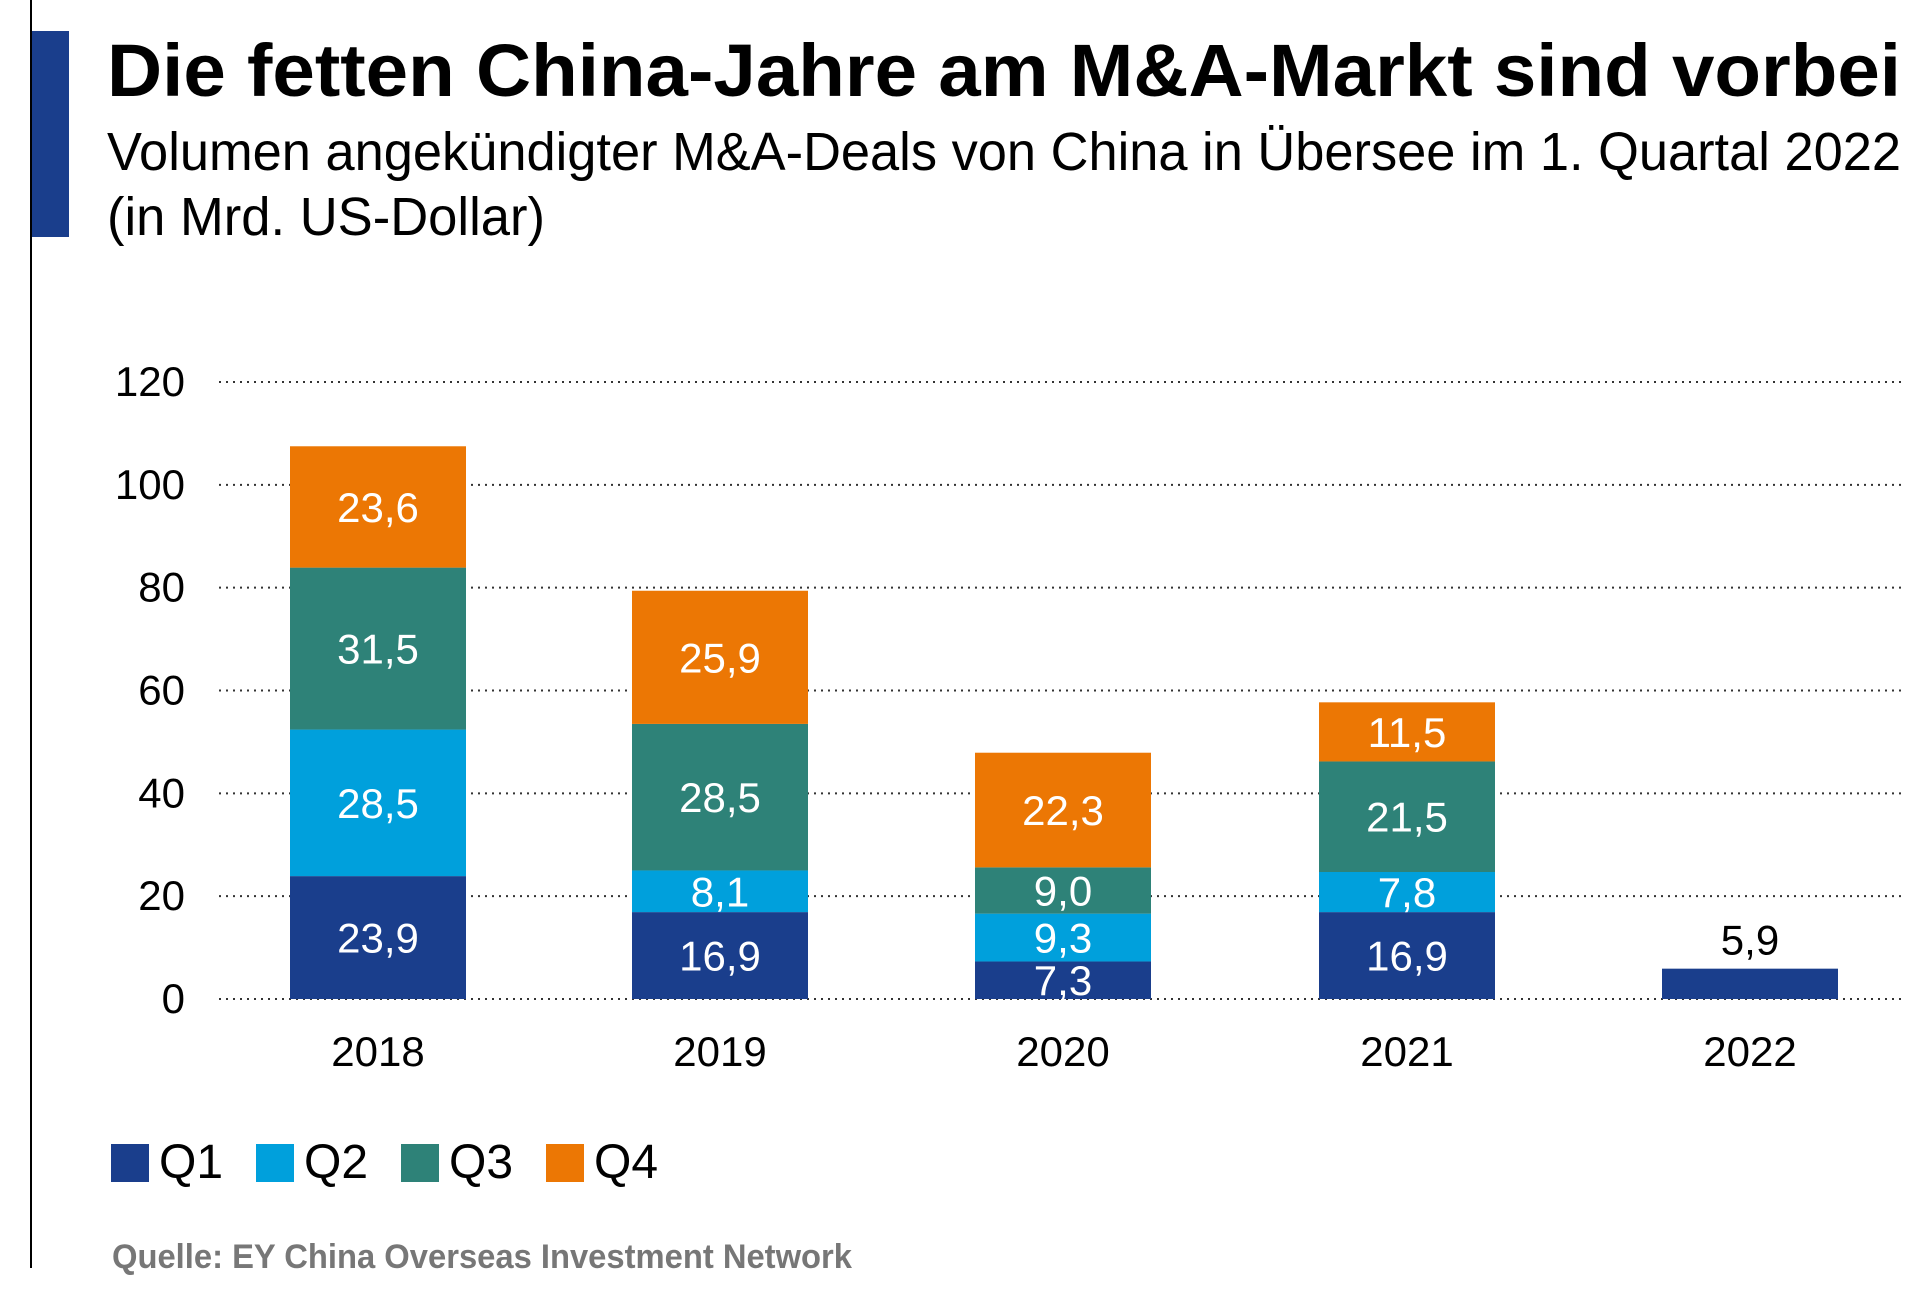 The height and width of the screenshot is (1290, 1920). I want to click on legend-swatch-Q4, so click(565, 1163).